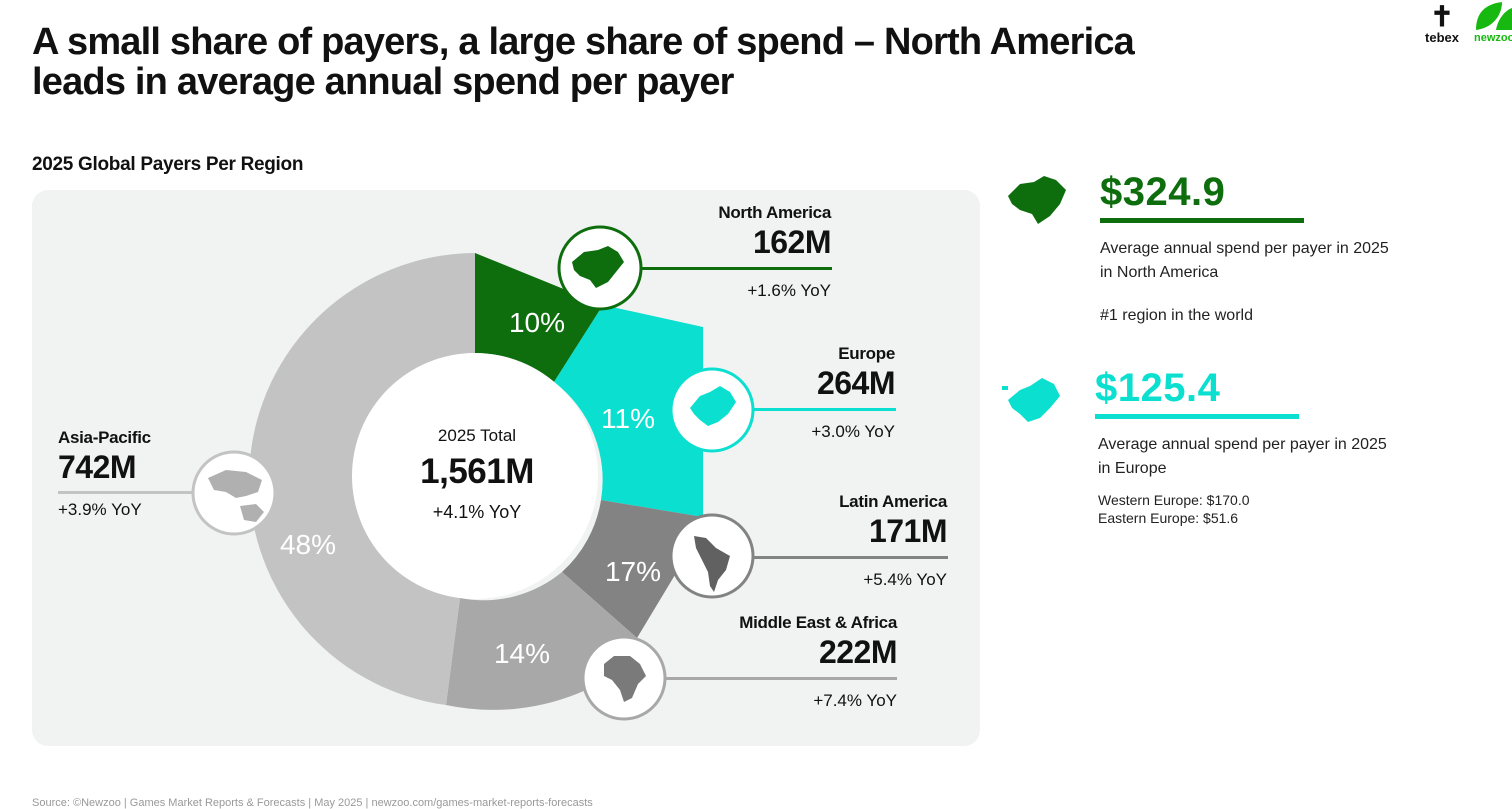  Describe the element at coordinates (628, 418) in the screenshot. I see `pct-label-europe: 11%` at that location.